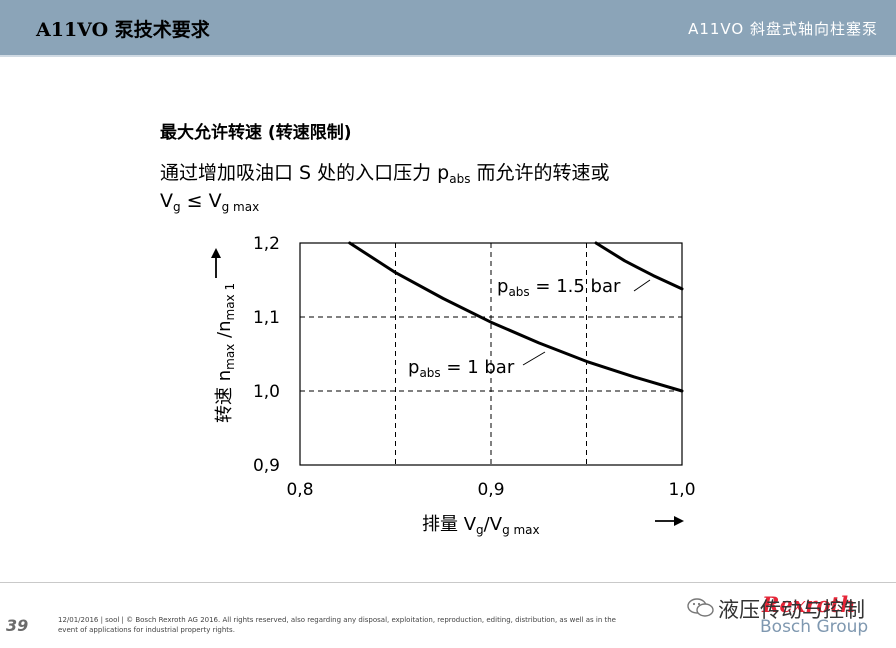  Describe the element at coordinates (305, 173) in the screenshot. I see `desc-prefix: 通过增加吸油口 S 处的入口压力 p` at that location.